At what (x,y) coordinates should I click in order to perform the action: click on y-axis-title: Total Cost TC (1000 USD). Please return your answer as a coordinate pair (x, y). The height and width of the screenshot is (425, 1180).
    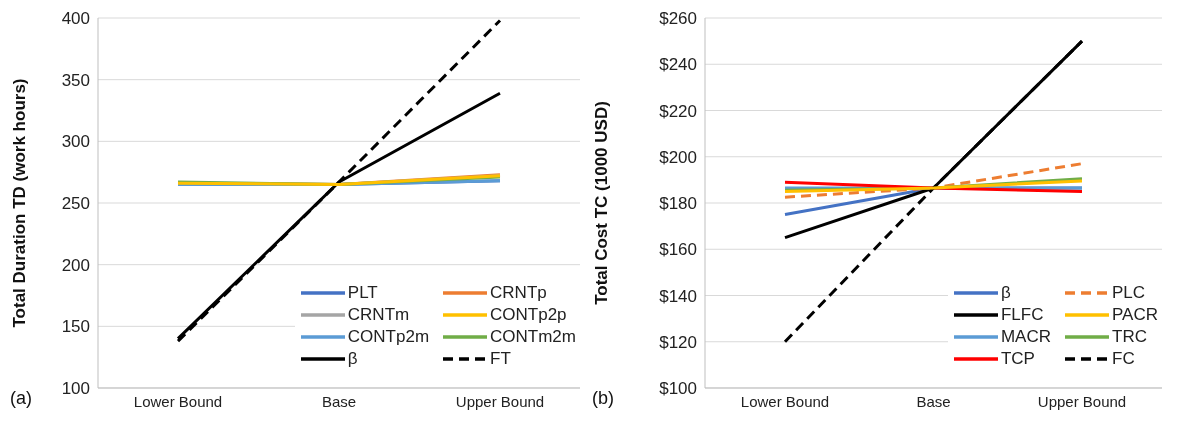
    Looking at the image, I should click on (602, 203).